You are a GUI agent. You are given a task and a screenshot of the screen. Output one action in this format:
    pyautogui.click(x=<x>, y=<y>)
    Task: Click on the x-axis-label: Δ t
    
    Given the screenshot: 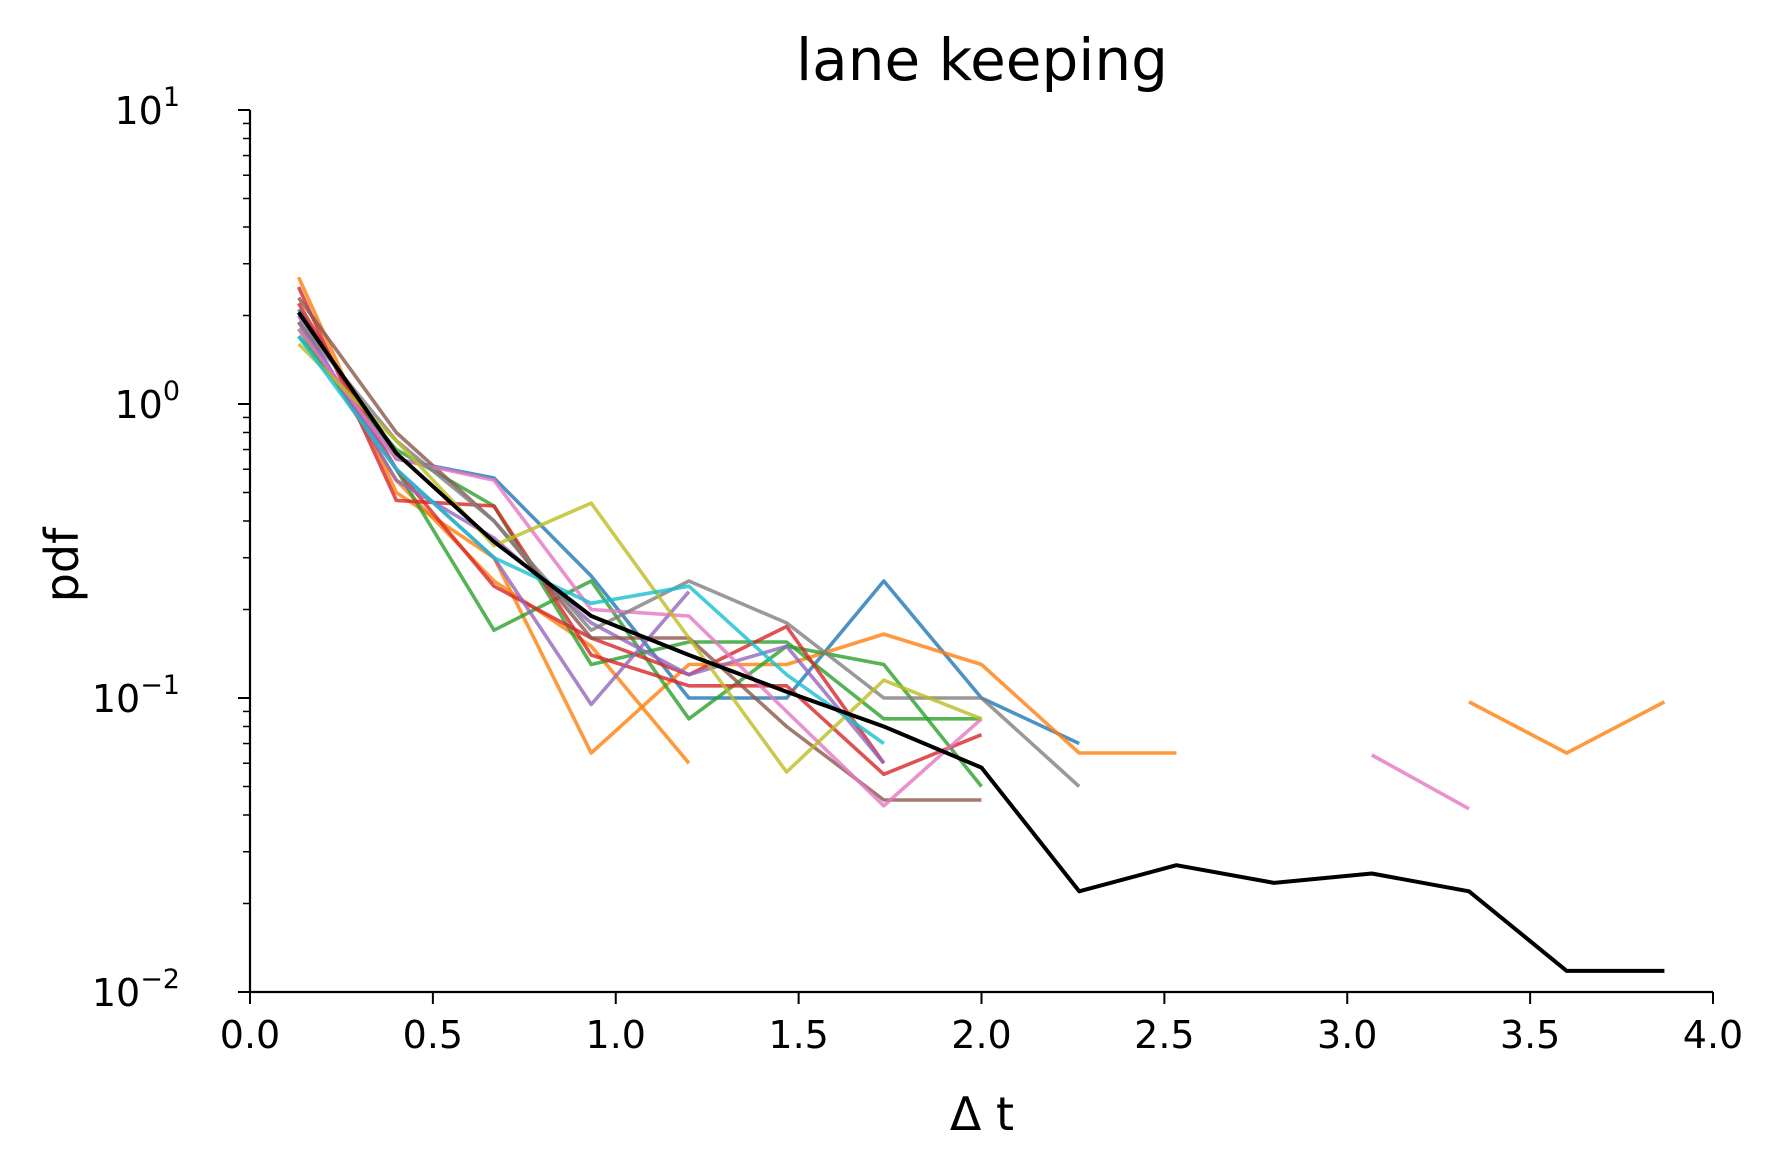 What is the action you would take?
    pyautogui.click(x=982, y=1114)
    